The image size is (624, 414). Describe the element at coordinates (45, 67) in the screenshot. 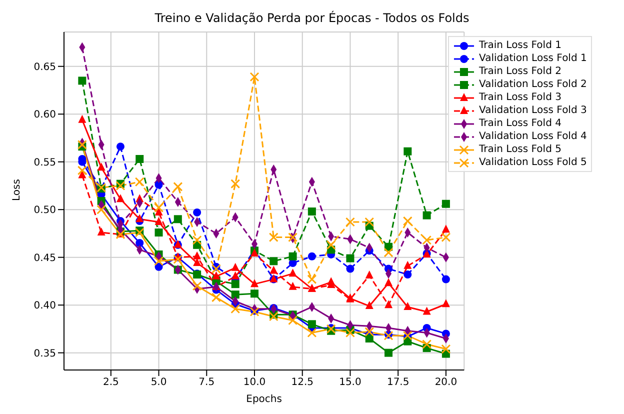

I see `y-tick-label: 0.65` at that location.